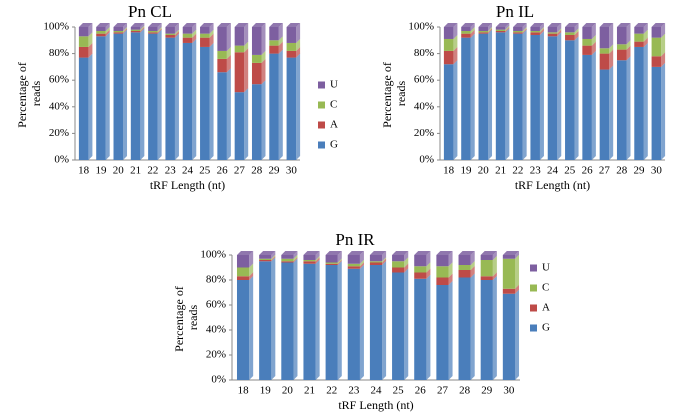  I want to click on y-tick-label: 20%, so click(424, 133).